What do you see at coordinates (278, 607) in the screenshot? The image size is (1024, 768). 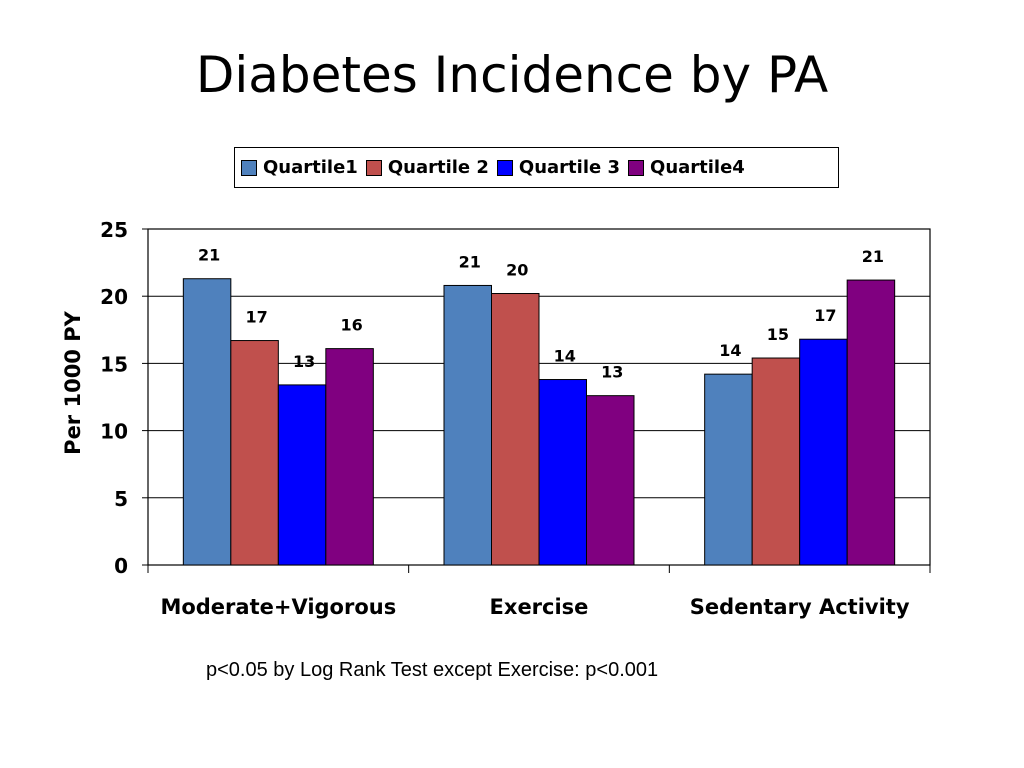 I see `x-category-label: Moderate+Vigorous` at bounding box center [278, 607].